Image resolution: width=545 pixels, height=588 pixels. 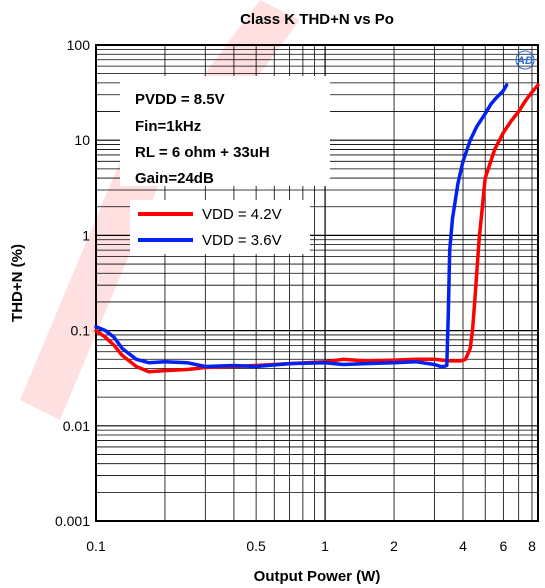 I want to click on x-tick-label: 0.5, so click(x=256, y=546).